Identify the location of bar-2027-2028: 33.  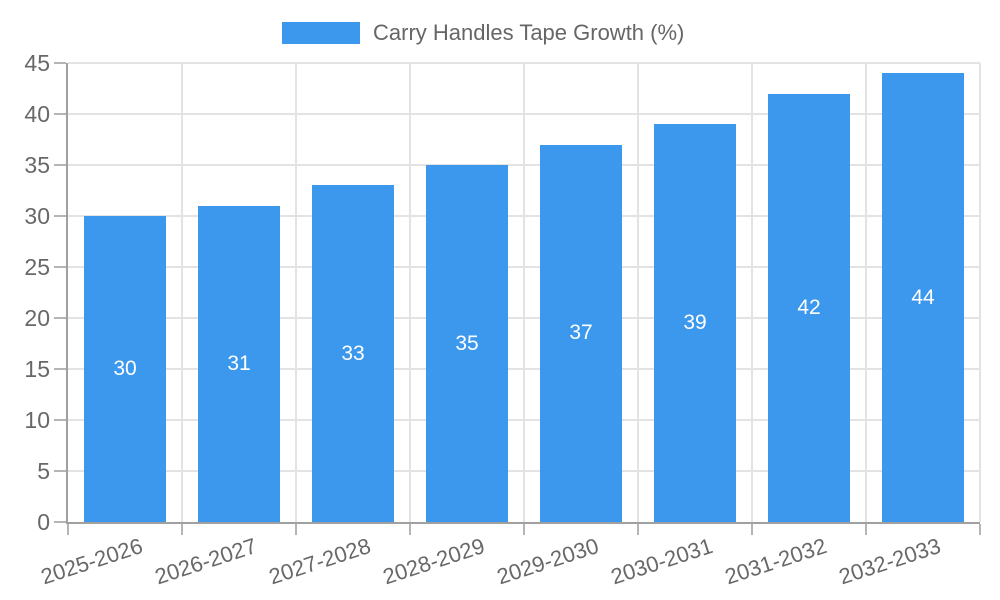
(353, 353).